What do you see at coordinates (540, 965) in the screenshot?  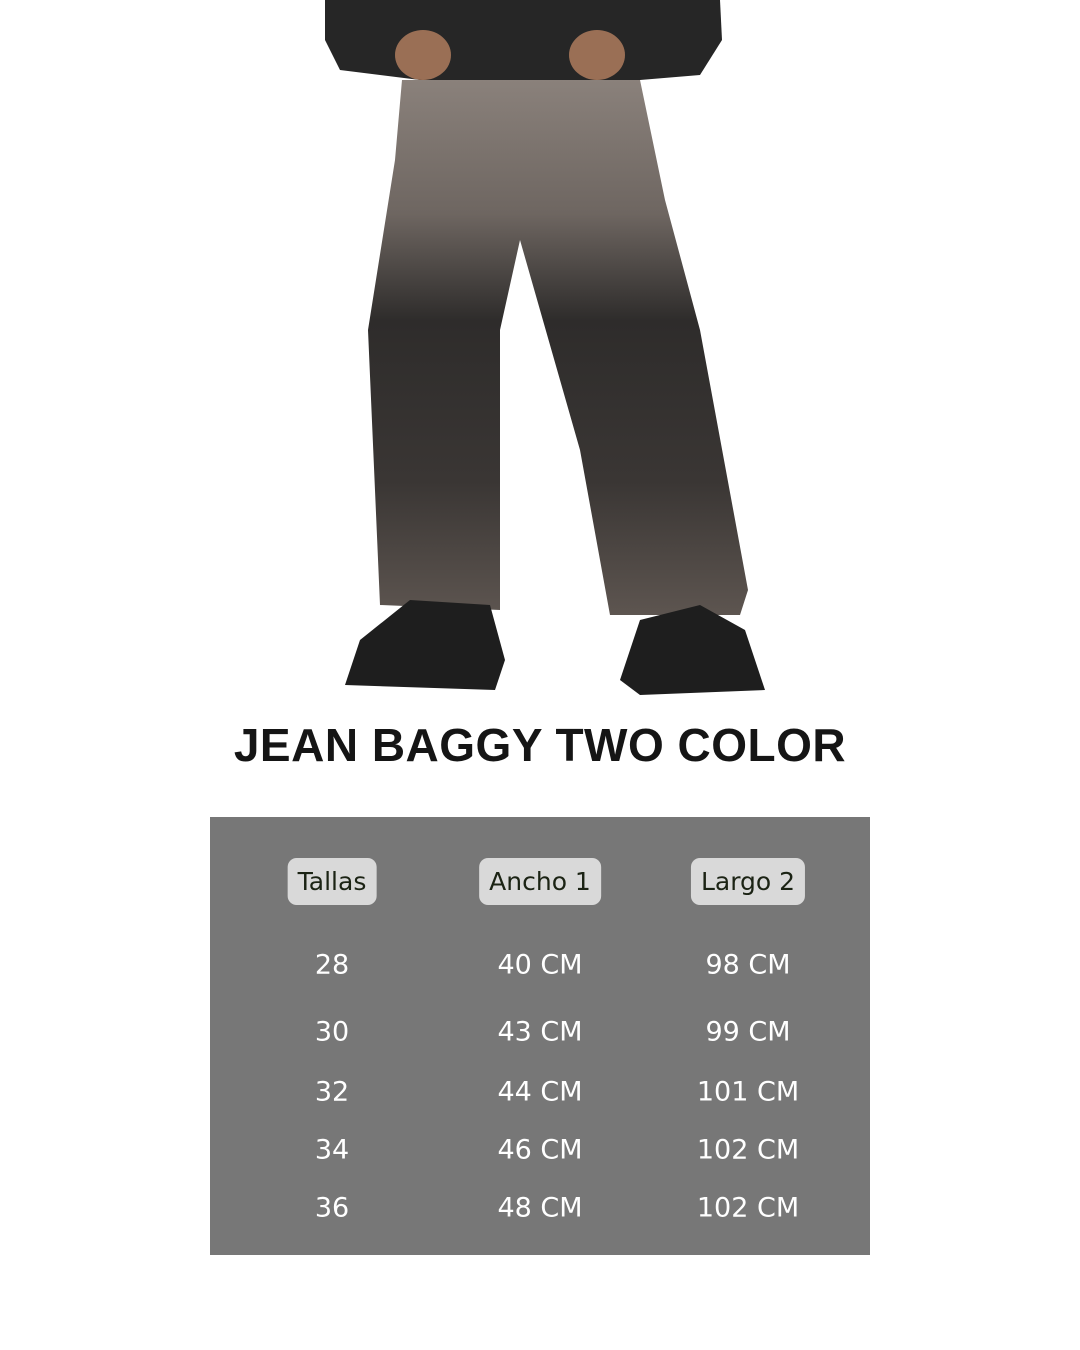 I see `width-cell: 40 CM` at bounding box center [540, 965].